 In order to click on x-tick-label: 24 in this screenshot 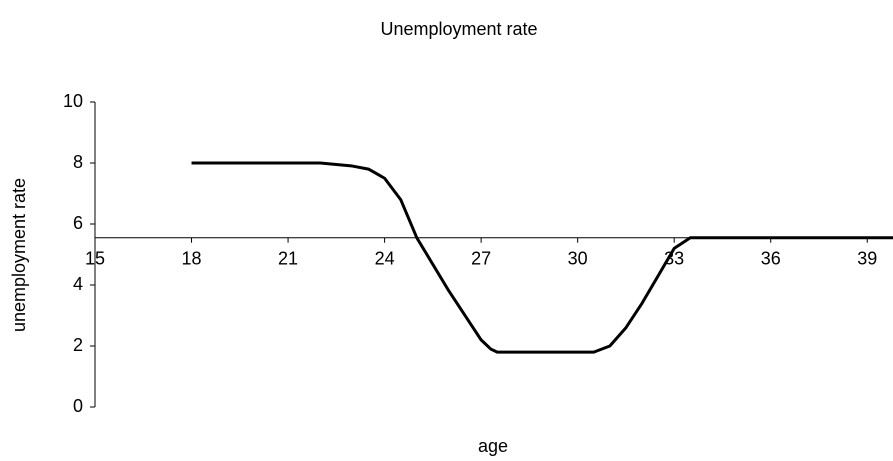, I will do `click(385, 258)`.